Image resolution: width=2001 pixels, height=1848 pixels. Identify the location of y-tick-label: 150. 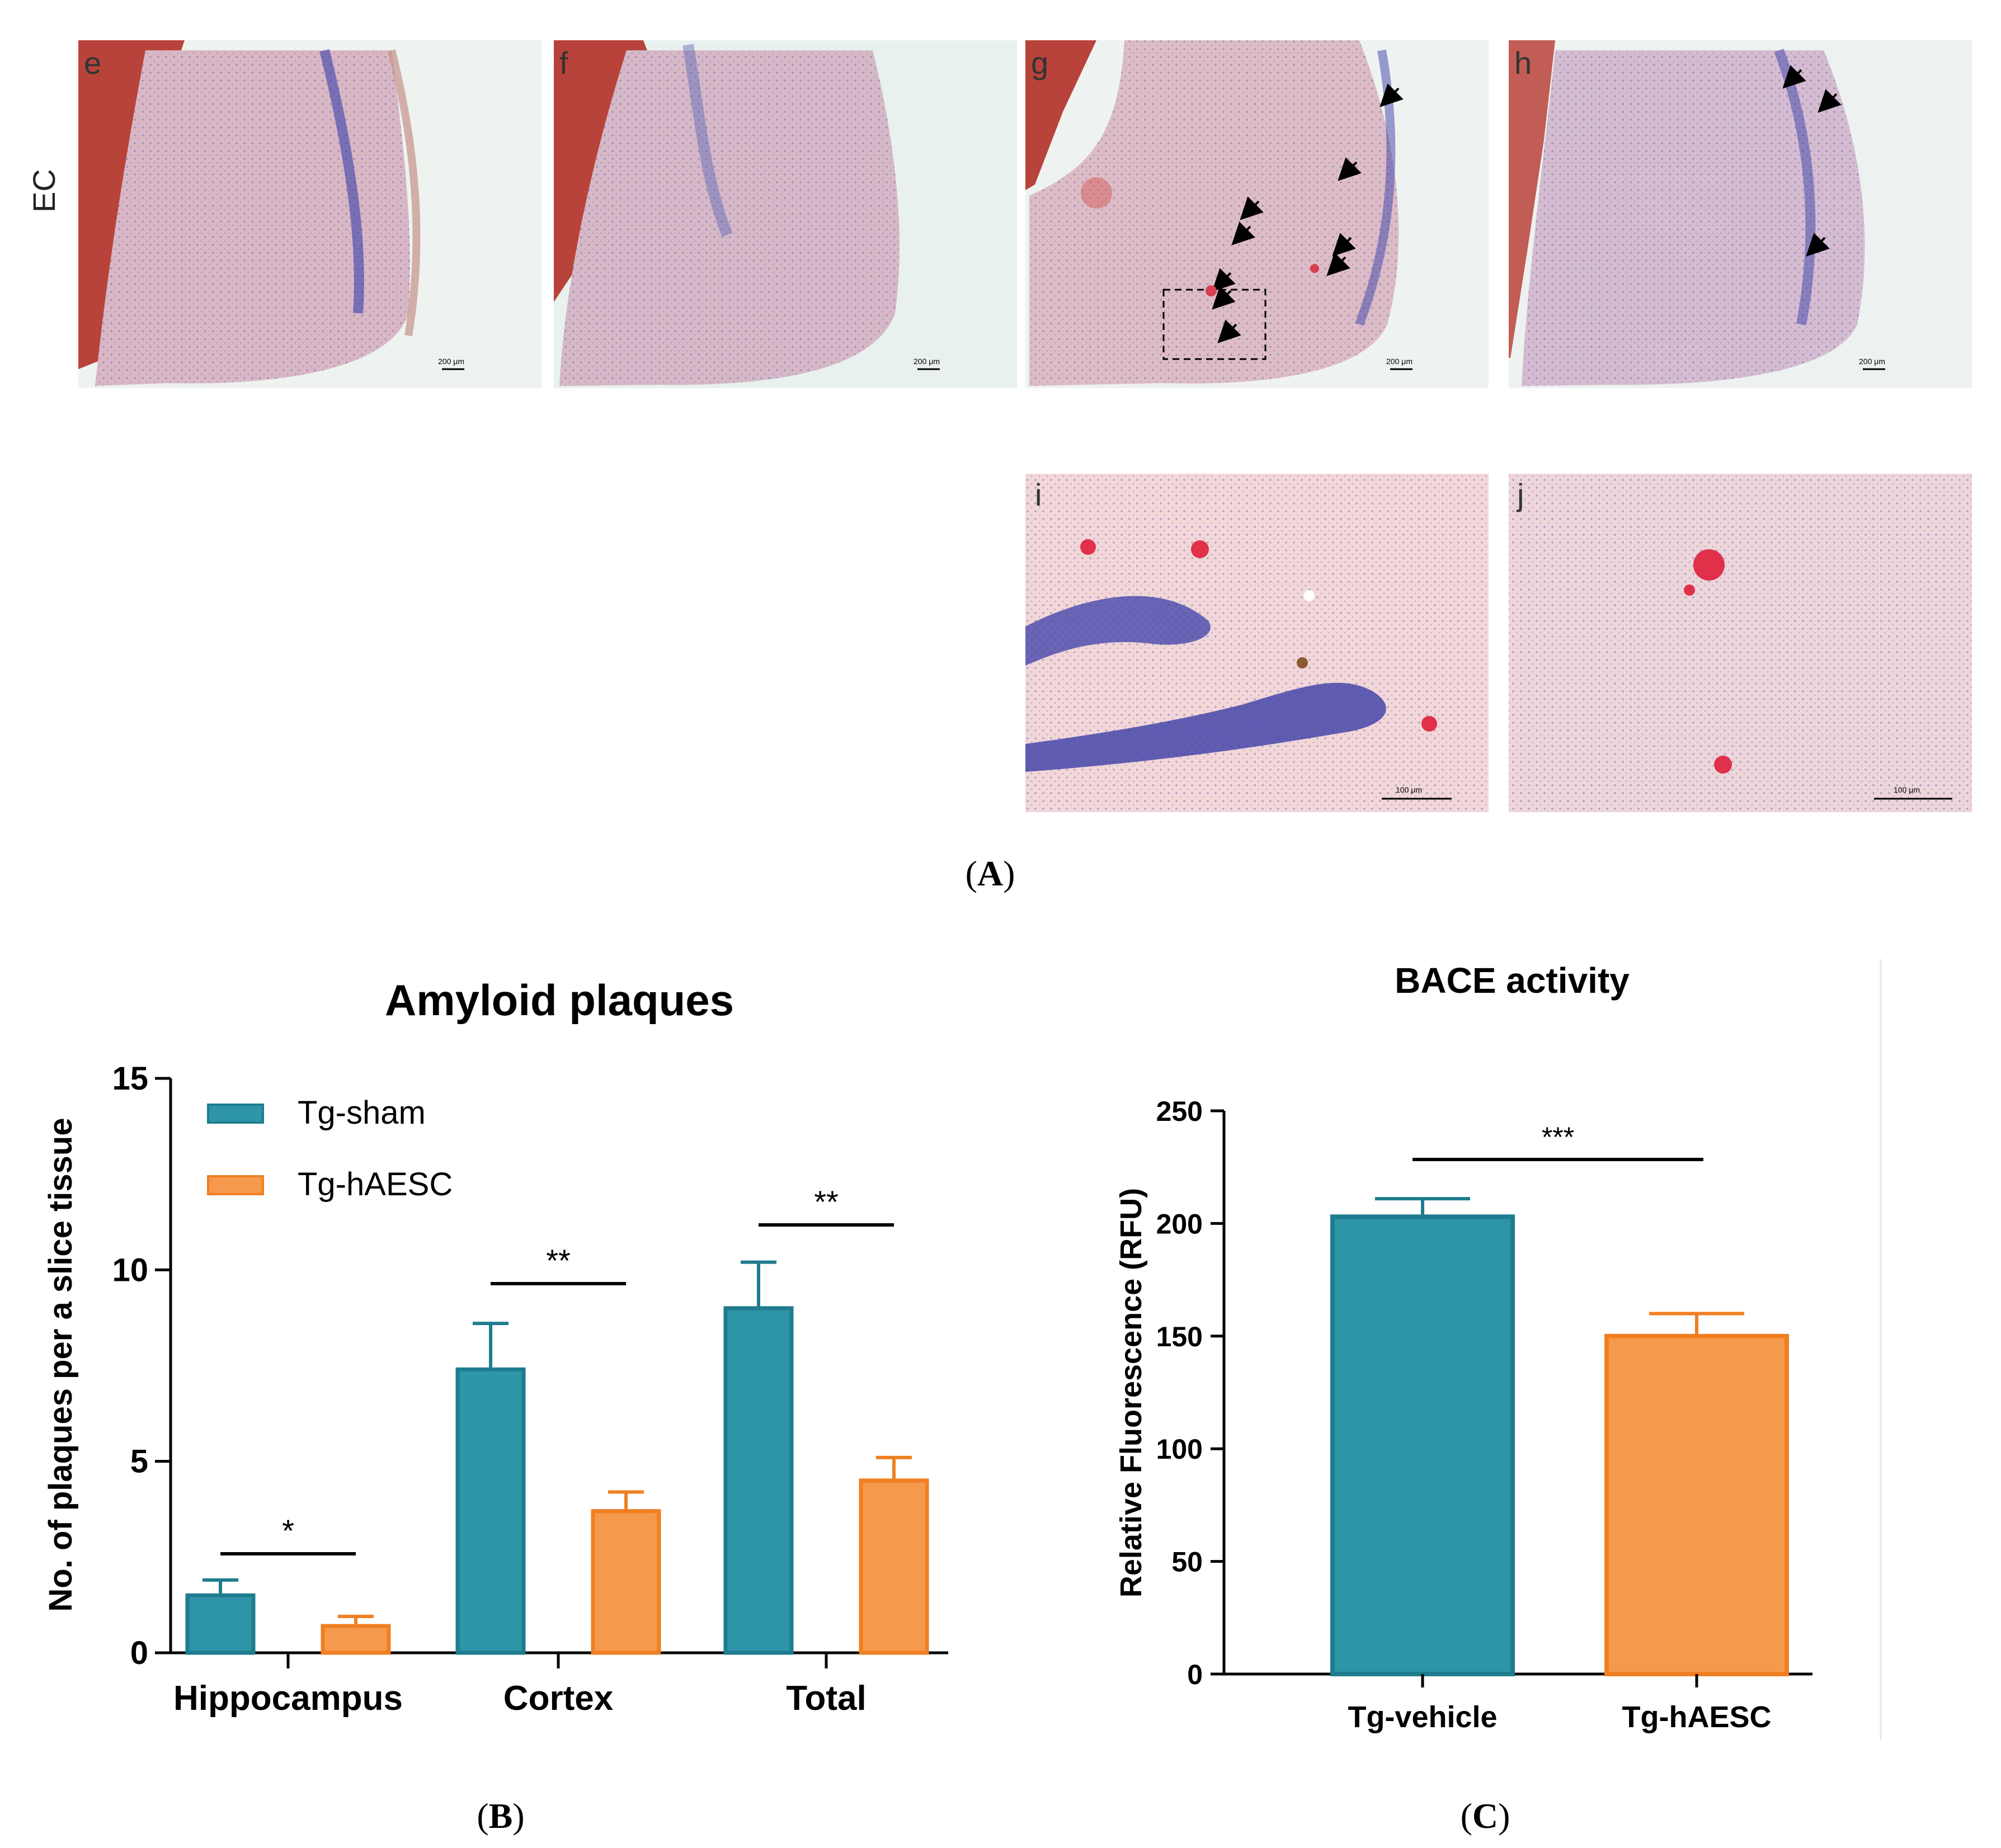
(1179, 1336).